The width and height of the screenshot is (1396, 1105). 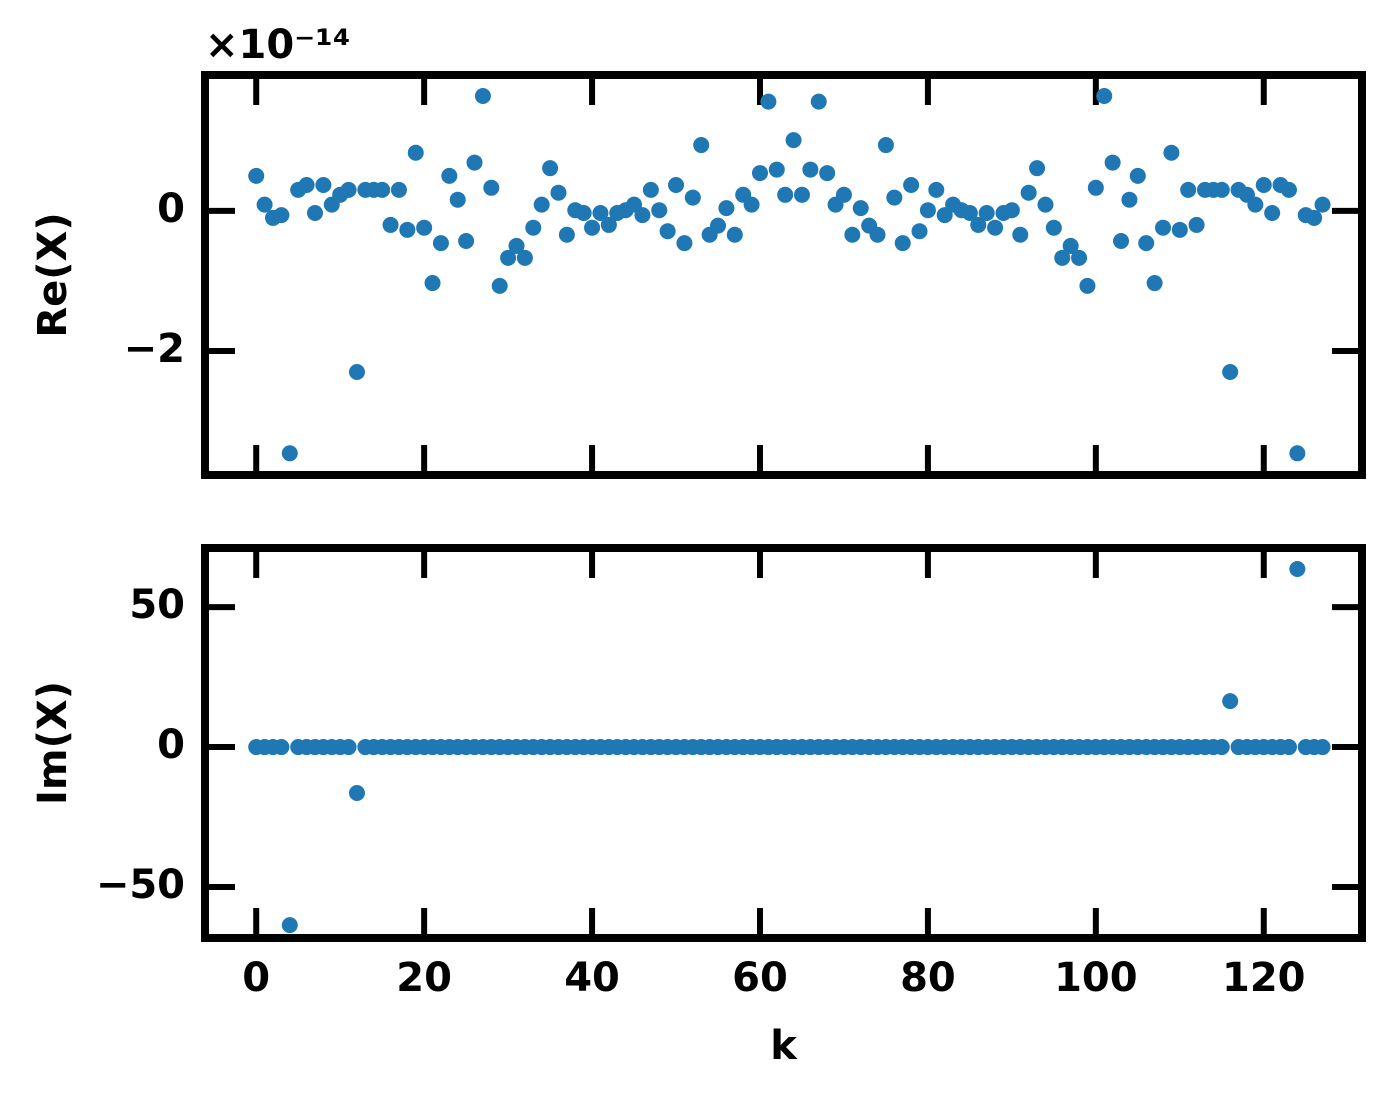 What do you see at coordinates (53, 274) in the screenshot?
I see `y-axis-label: Re(X)` at bounding box center [53, 274].